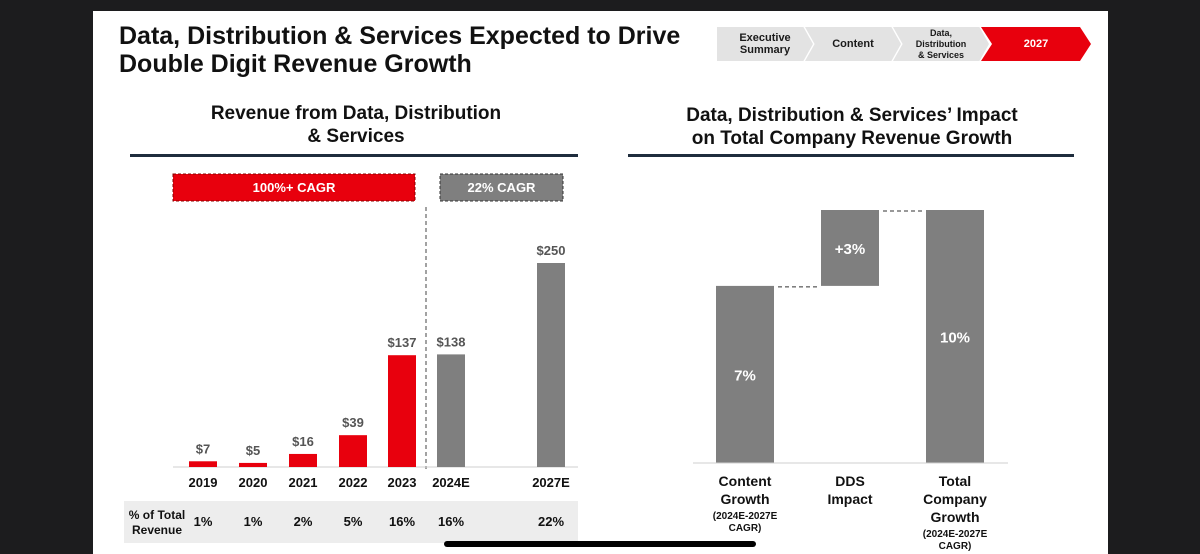 Image resolution: width=1200 pixels, height=554 pixels. I want to click on nav-data-distribution-services: Data, Distribution & Services, so click(941, 44).